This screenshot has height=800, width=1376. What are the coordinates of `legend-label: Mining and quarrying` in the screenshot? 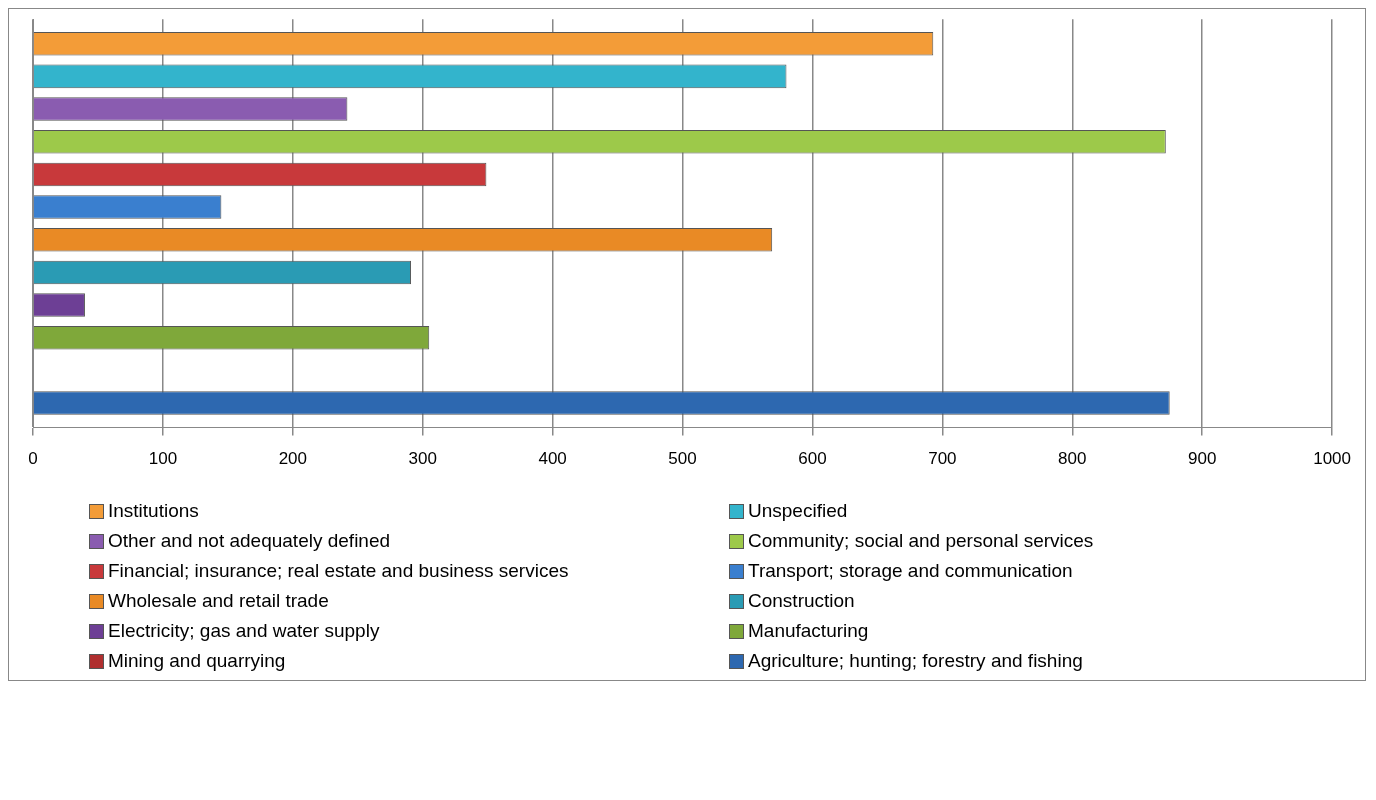 It's located at (197, 661).